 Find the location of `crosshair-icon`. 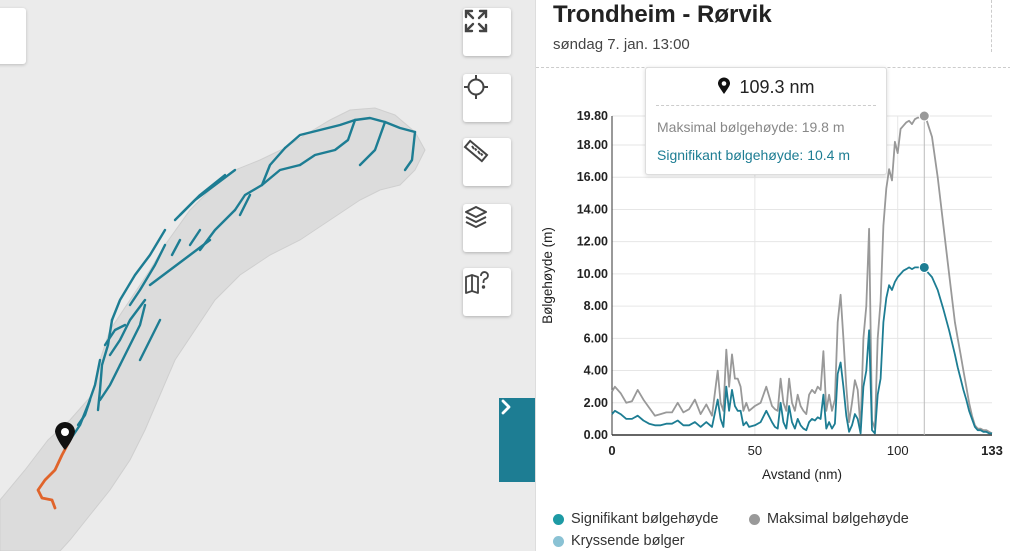

crosshair-icon is located at coordinates (476, 87).